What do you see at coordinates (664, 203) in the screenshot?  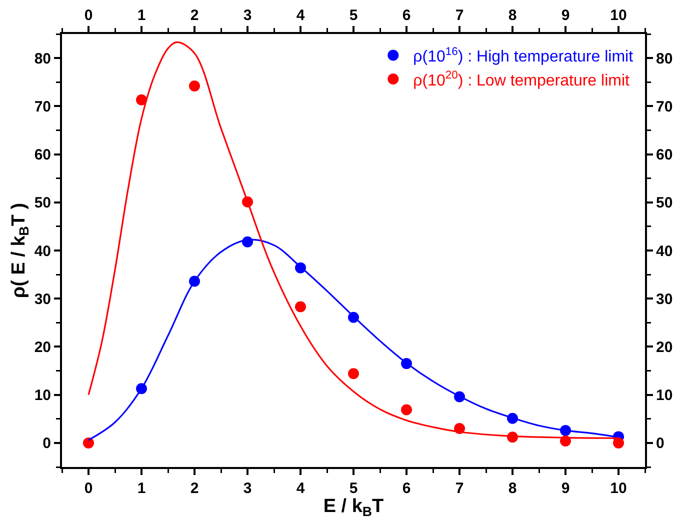 I see `y2-tick-label: 50` at bounding box center [664, 203].